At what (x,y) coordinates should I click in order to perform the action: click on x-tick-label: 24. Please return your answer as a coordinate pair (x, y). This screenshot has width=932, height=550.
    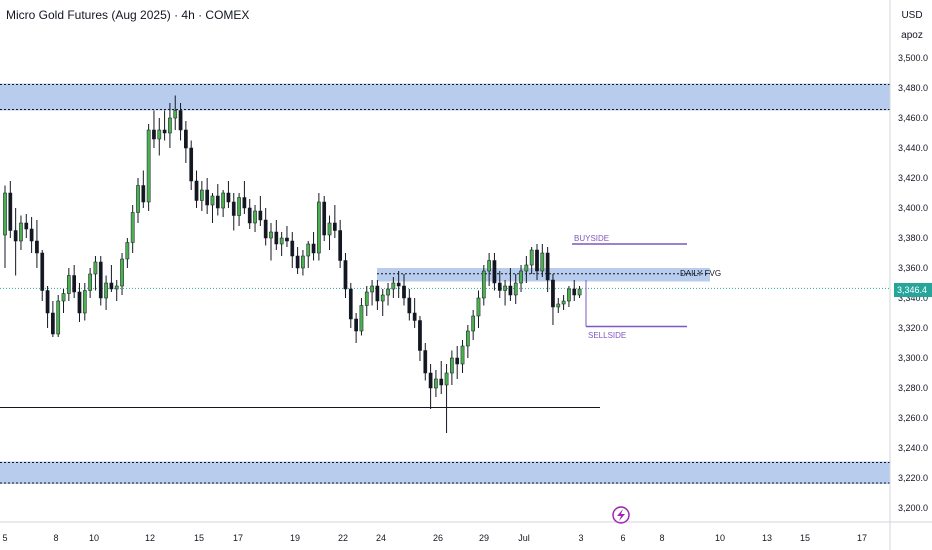
    Looking at the image, I should click on (381, 538).